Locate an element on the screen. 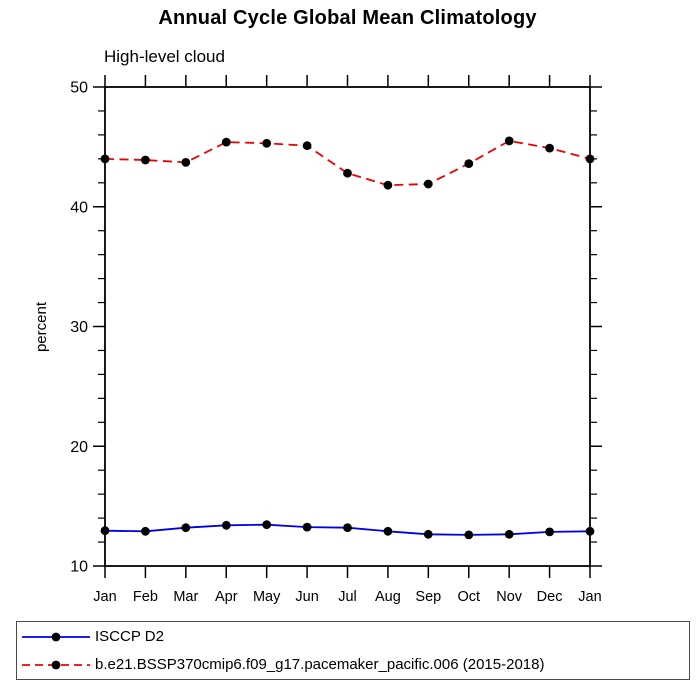 This screenshot has width=700, height=700. legend-swatch-dashed-line-icon is located at coordinates (56, 664).